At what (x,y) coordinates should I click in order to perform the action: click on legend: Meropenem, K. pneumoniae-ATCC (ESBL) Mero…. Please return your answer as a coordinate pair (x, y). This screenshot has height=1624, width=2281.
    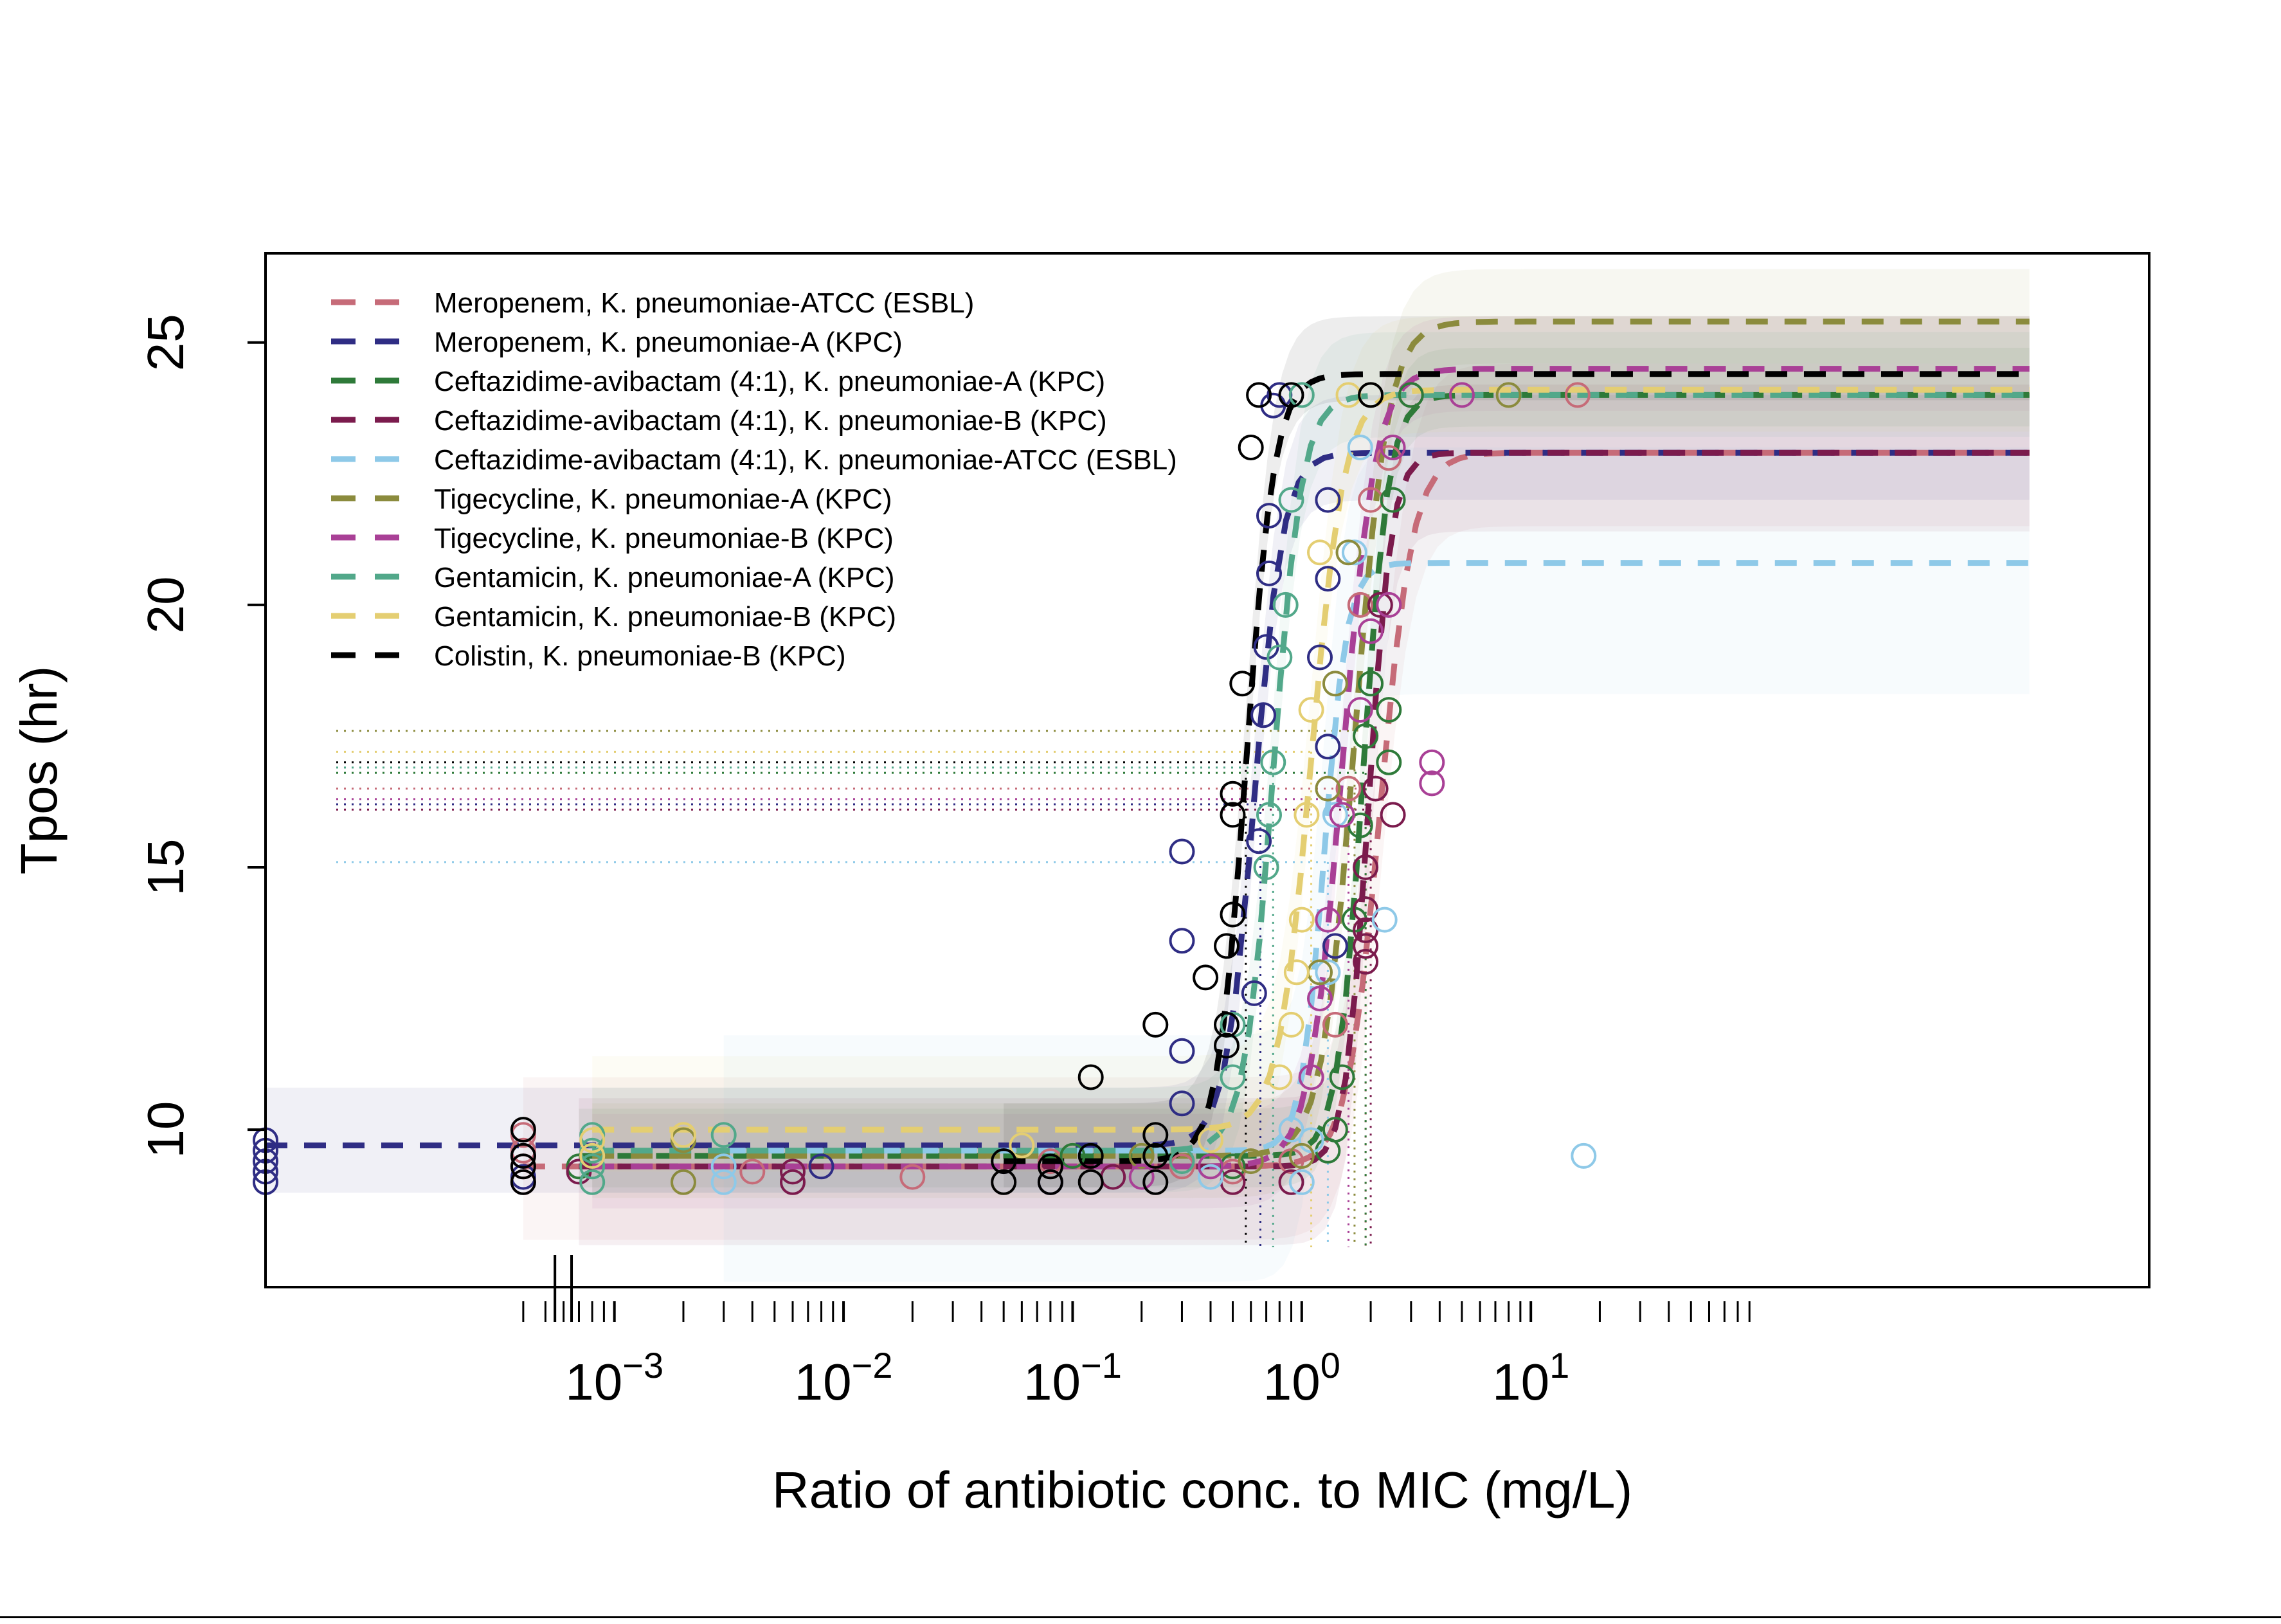
    Looking at the image, I should click on (754, 479).